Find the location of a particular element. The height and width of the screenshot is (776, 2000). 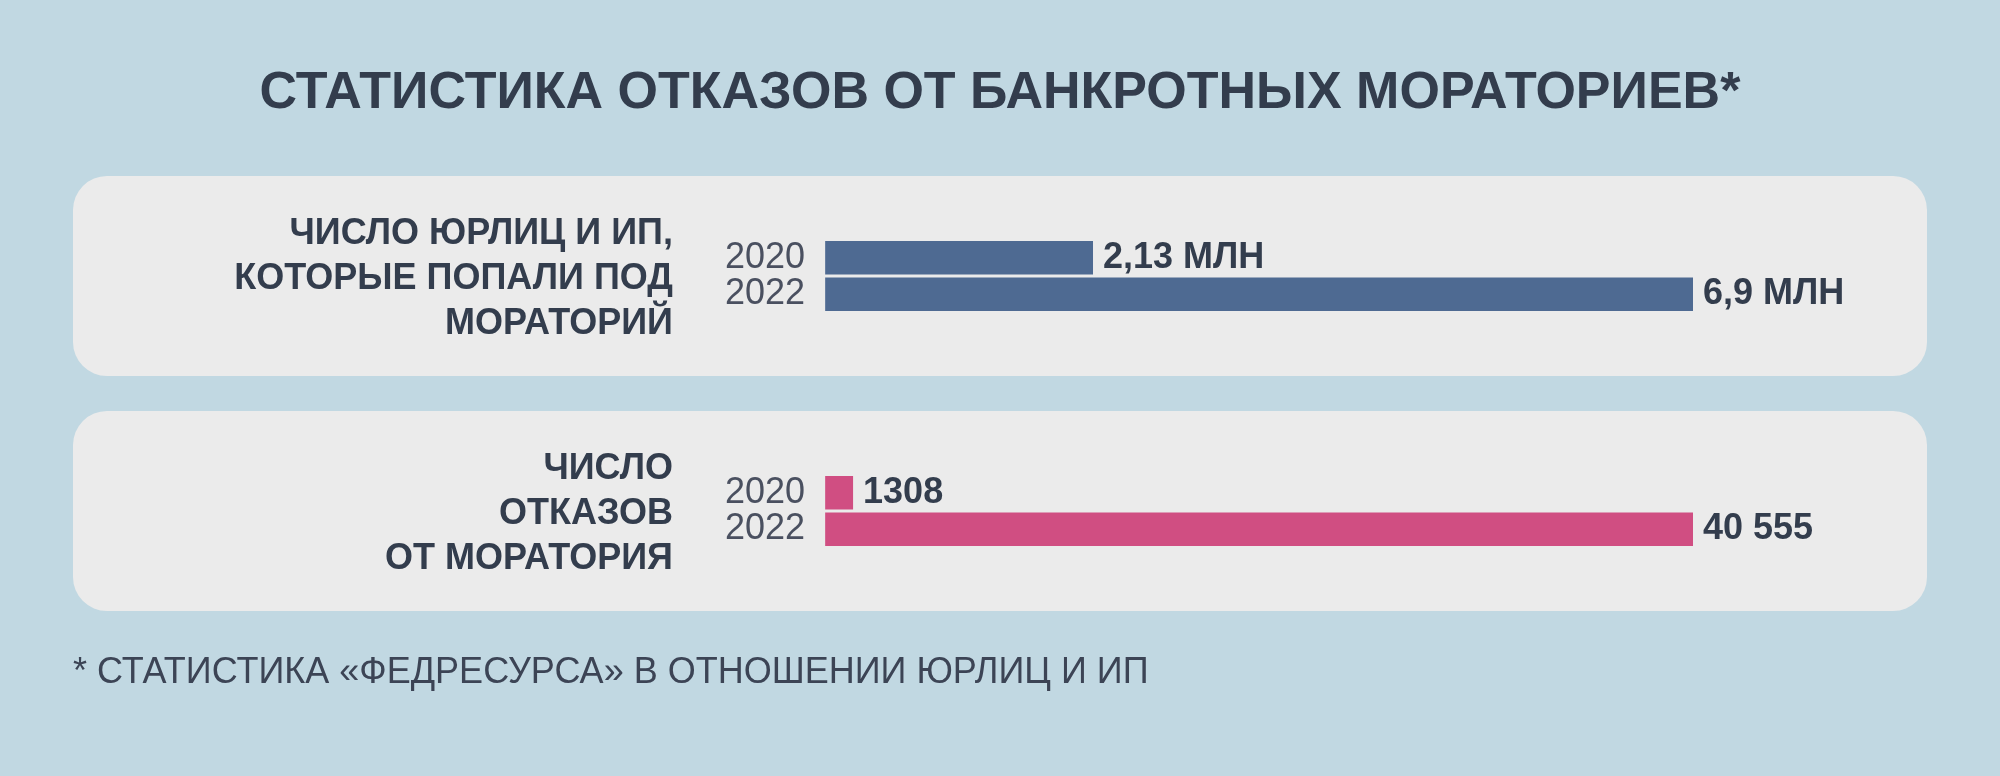

y-axis-title: ЧИСЛО ОТКАЗОВ ОТ МОРАТОРИЯ is located at coordinates (528, 511).